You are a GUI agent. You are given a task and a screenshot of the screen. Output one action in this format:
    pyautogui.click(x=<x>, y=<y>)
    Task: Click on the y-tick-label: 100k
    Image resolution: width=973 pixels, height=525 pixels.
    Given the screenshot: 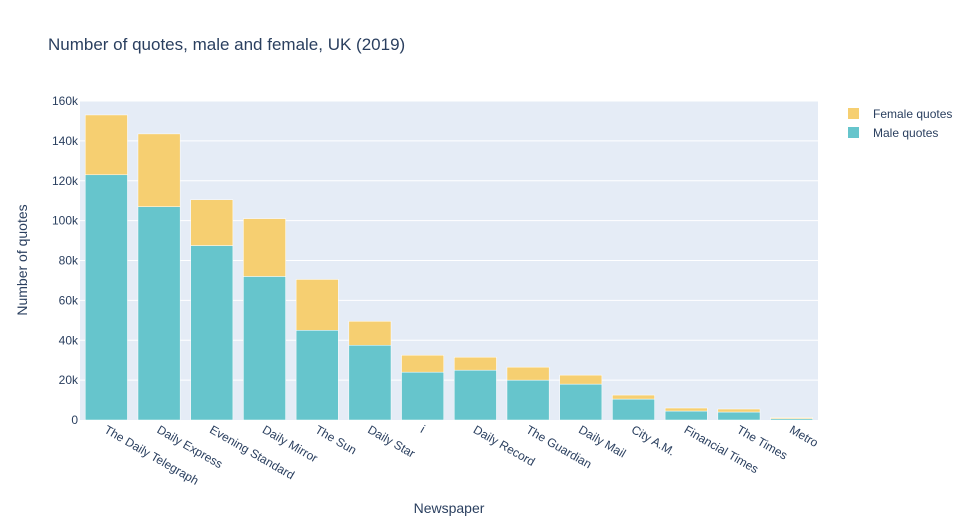 What is the action you would take?
    pyautogui.click(x=65, y=221)
    